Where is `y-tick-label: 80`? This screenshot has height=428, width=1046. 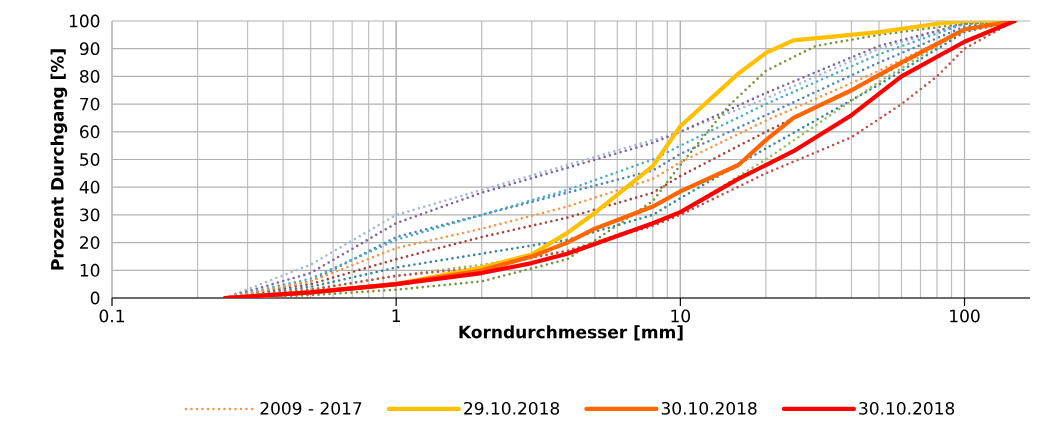 y-tick-label: 80 is located at coordinates (90, 76).